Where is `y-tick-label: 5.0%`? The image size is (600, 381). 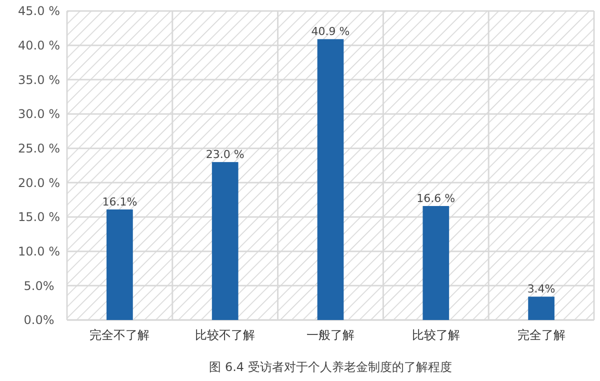 y-tick-label: 5.0% is located at coordinates (39, 285).